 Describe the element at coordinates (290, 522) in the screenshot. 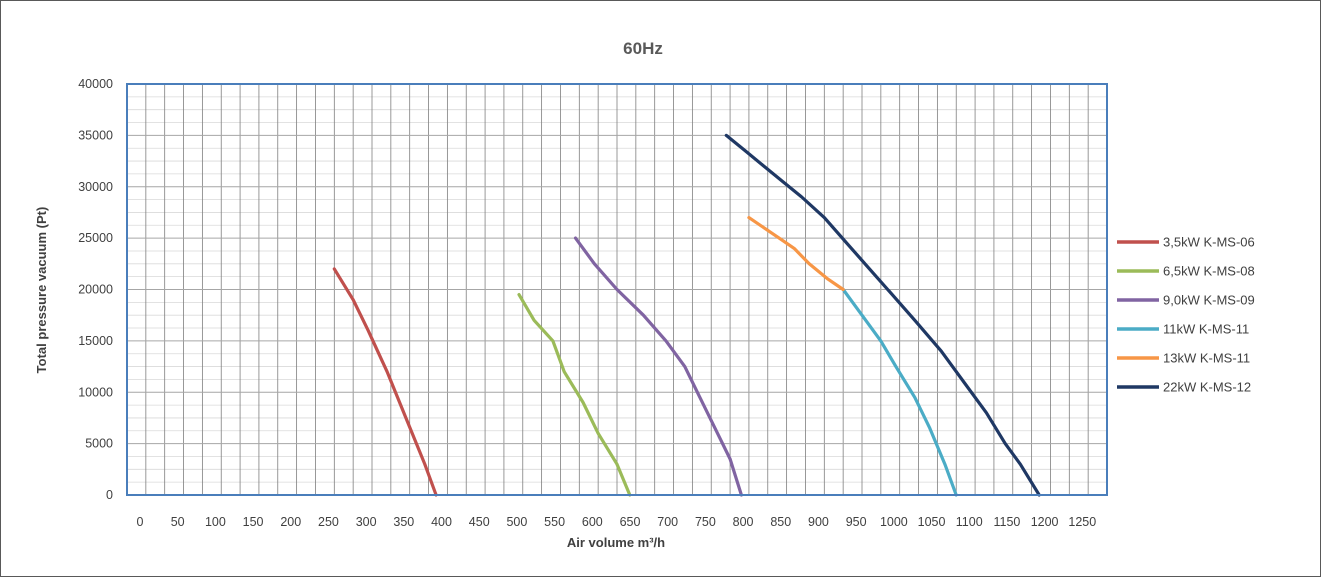

I see `x-tick-label: 200` at that location.